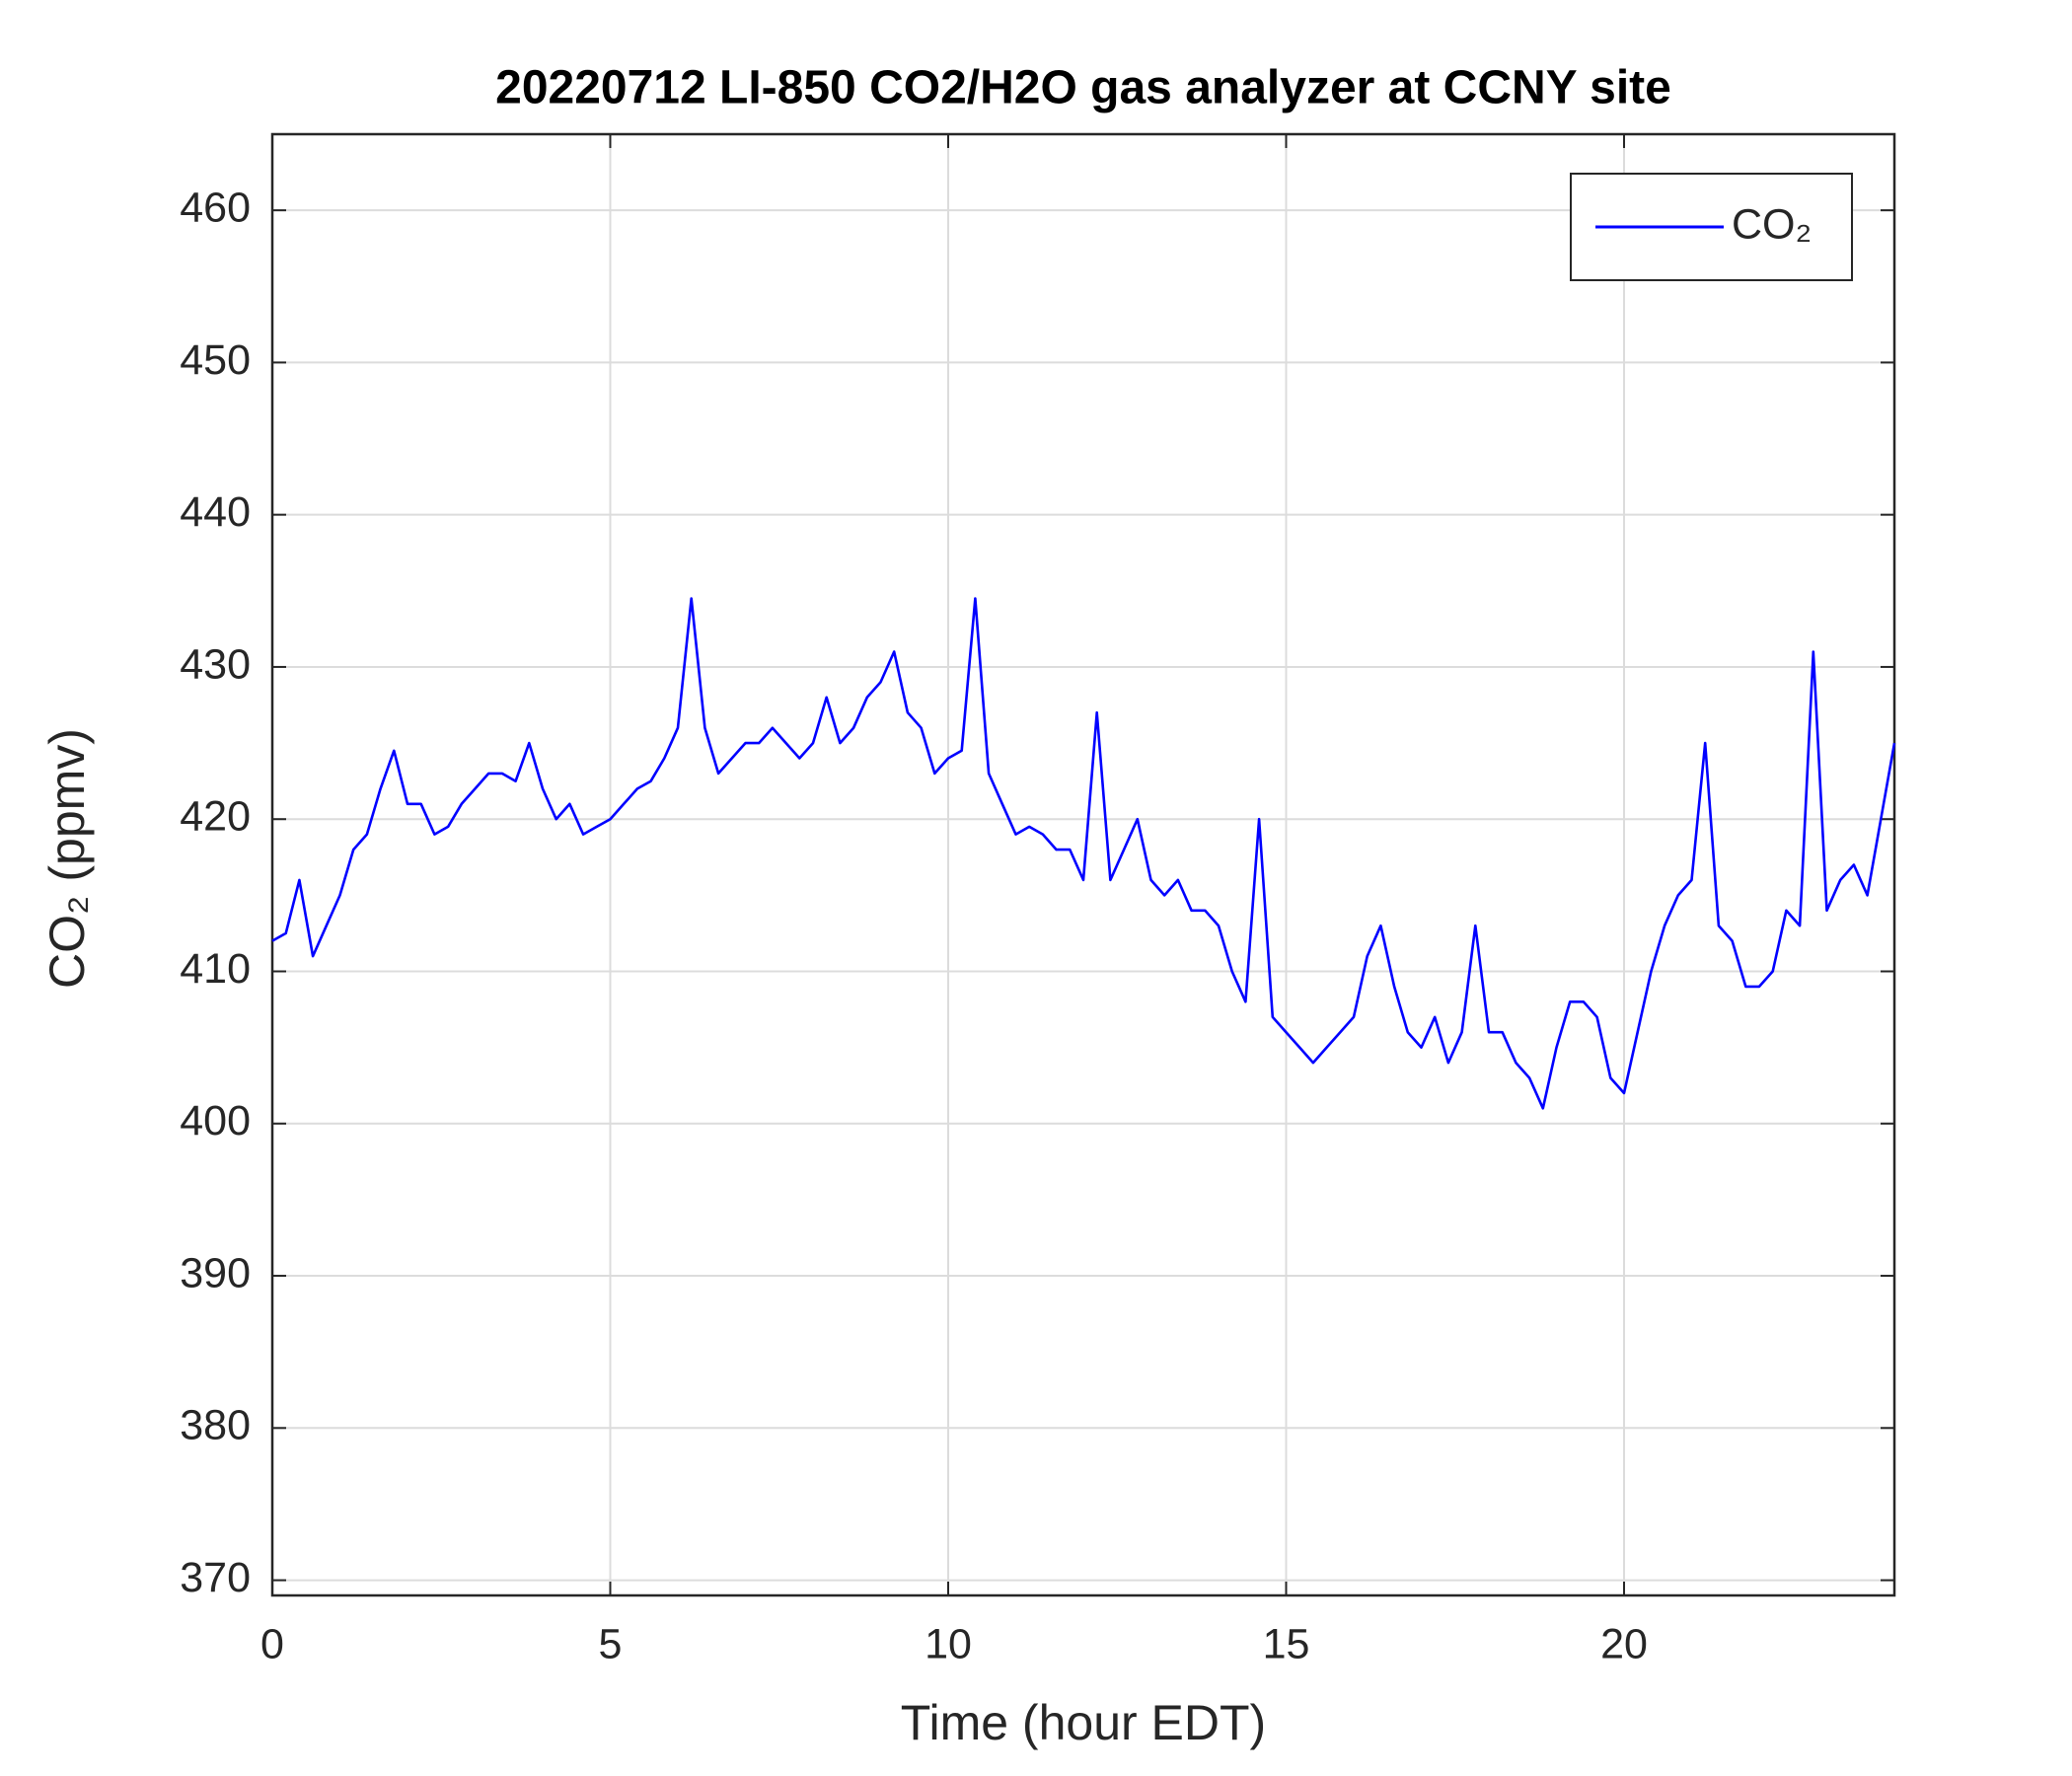  What do you see at coordinates (1286, 1644) in the screenshot?
I see `x-tick-label: 15` at bounding box center [1286, 1644].